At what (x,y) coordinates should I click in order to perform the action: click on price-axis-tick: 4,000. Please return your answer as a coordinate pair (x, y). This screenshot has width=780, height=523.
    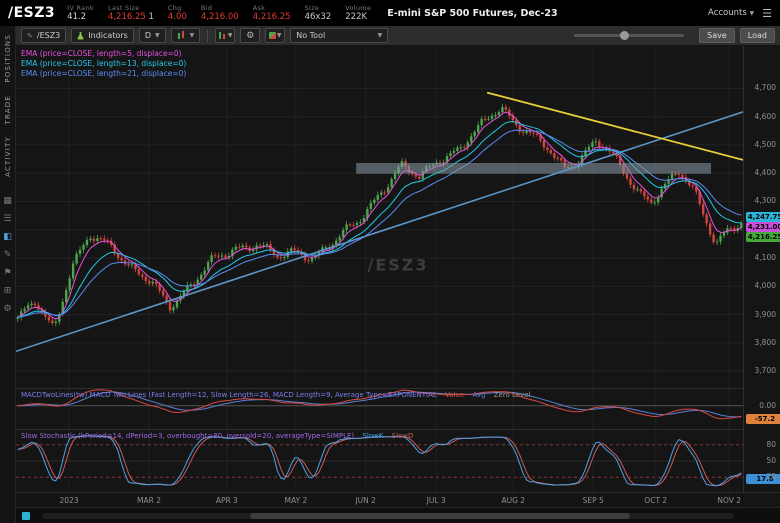
    Looking at the image, I should click on (765, 286).